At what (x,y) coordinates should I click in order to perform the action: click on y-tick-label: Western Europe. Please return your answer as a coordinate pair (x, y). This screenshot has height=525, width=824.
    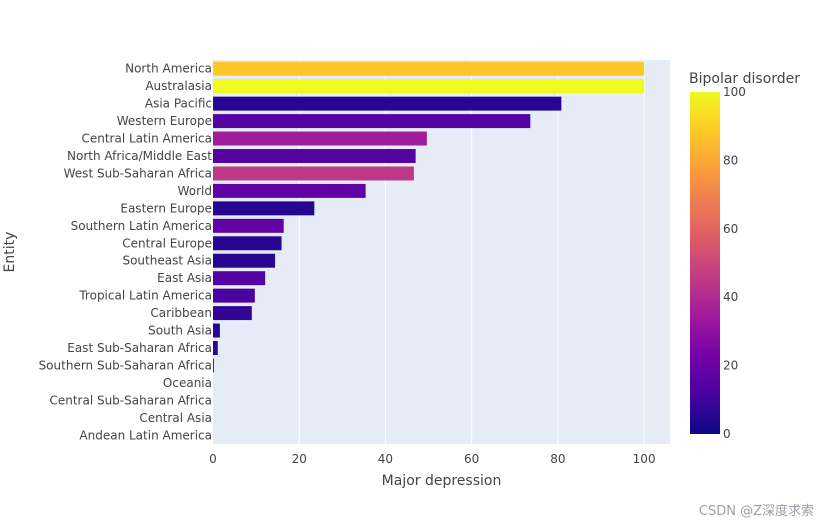
    Looking at the image, I should click on (164, 121).